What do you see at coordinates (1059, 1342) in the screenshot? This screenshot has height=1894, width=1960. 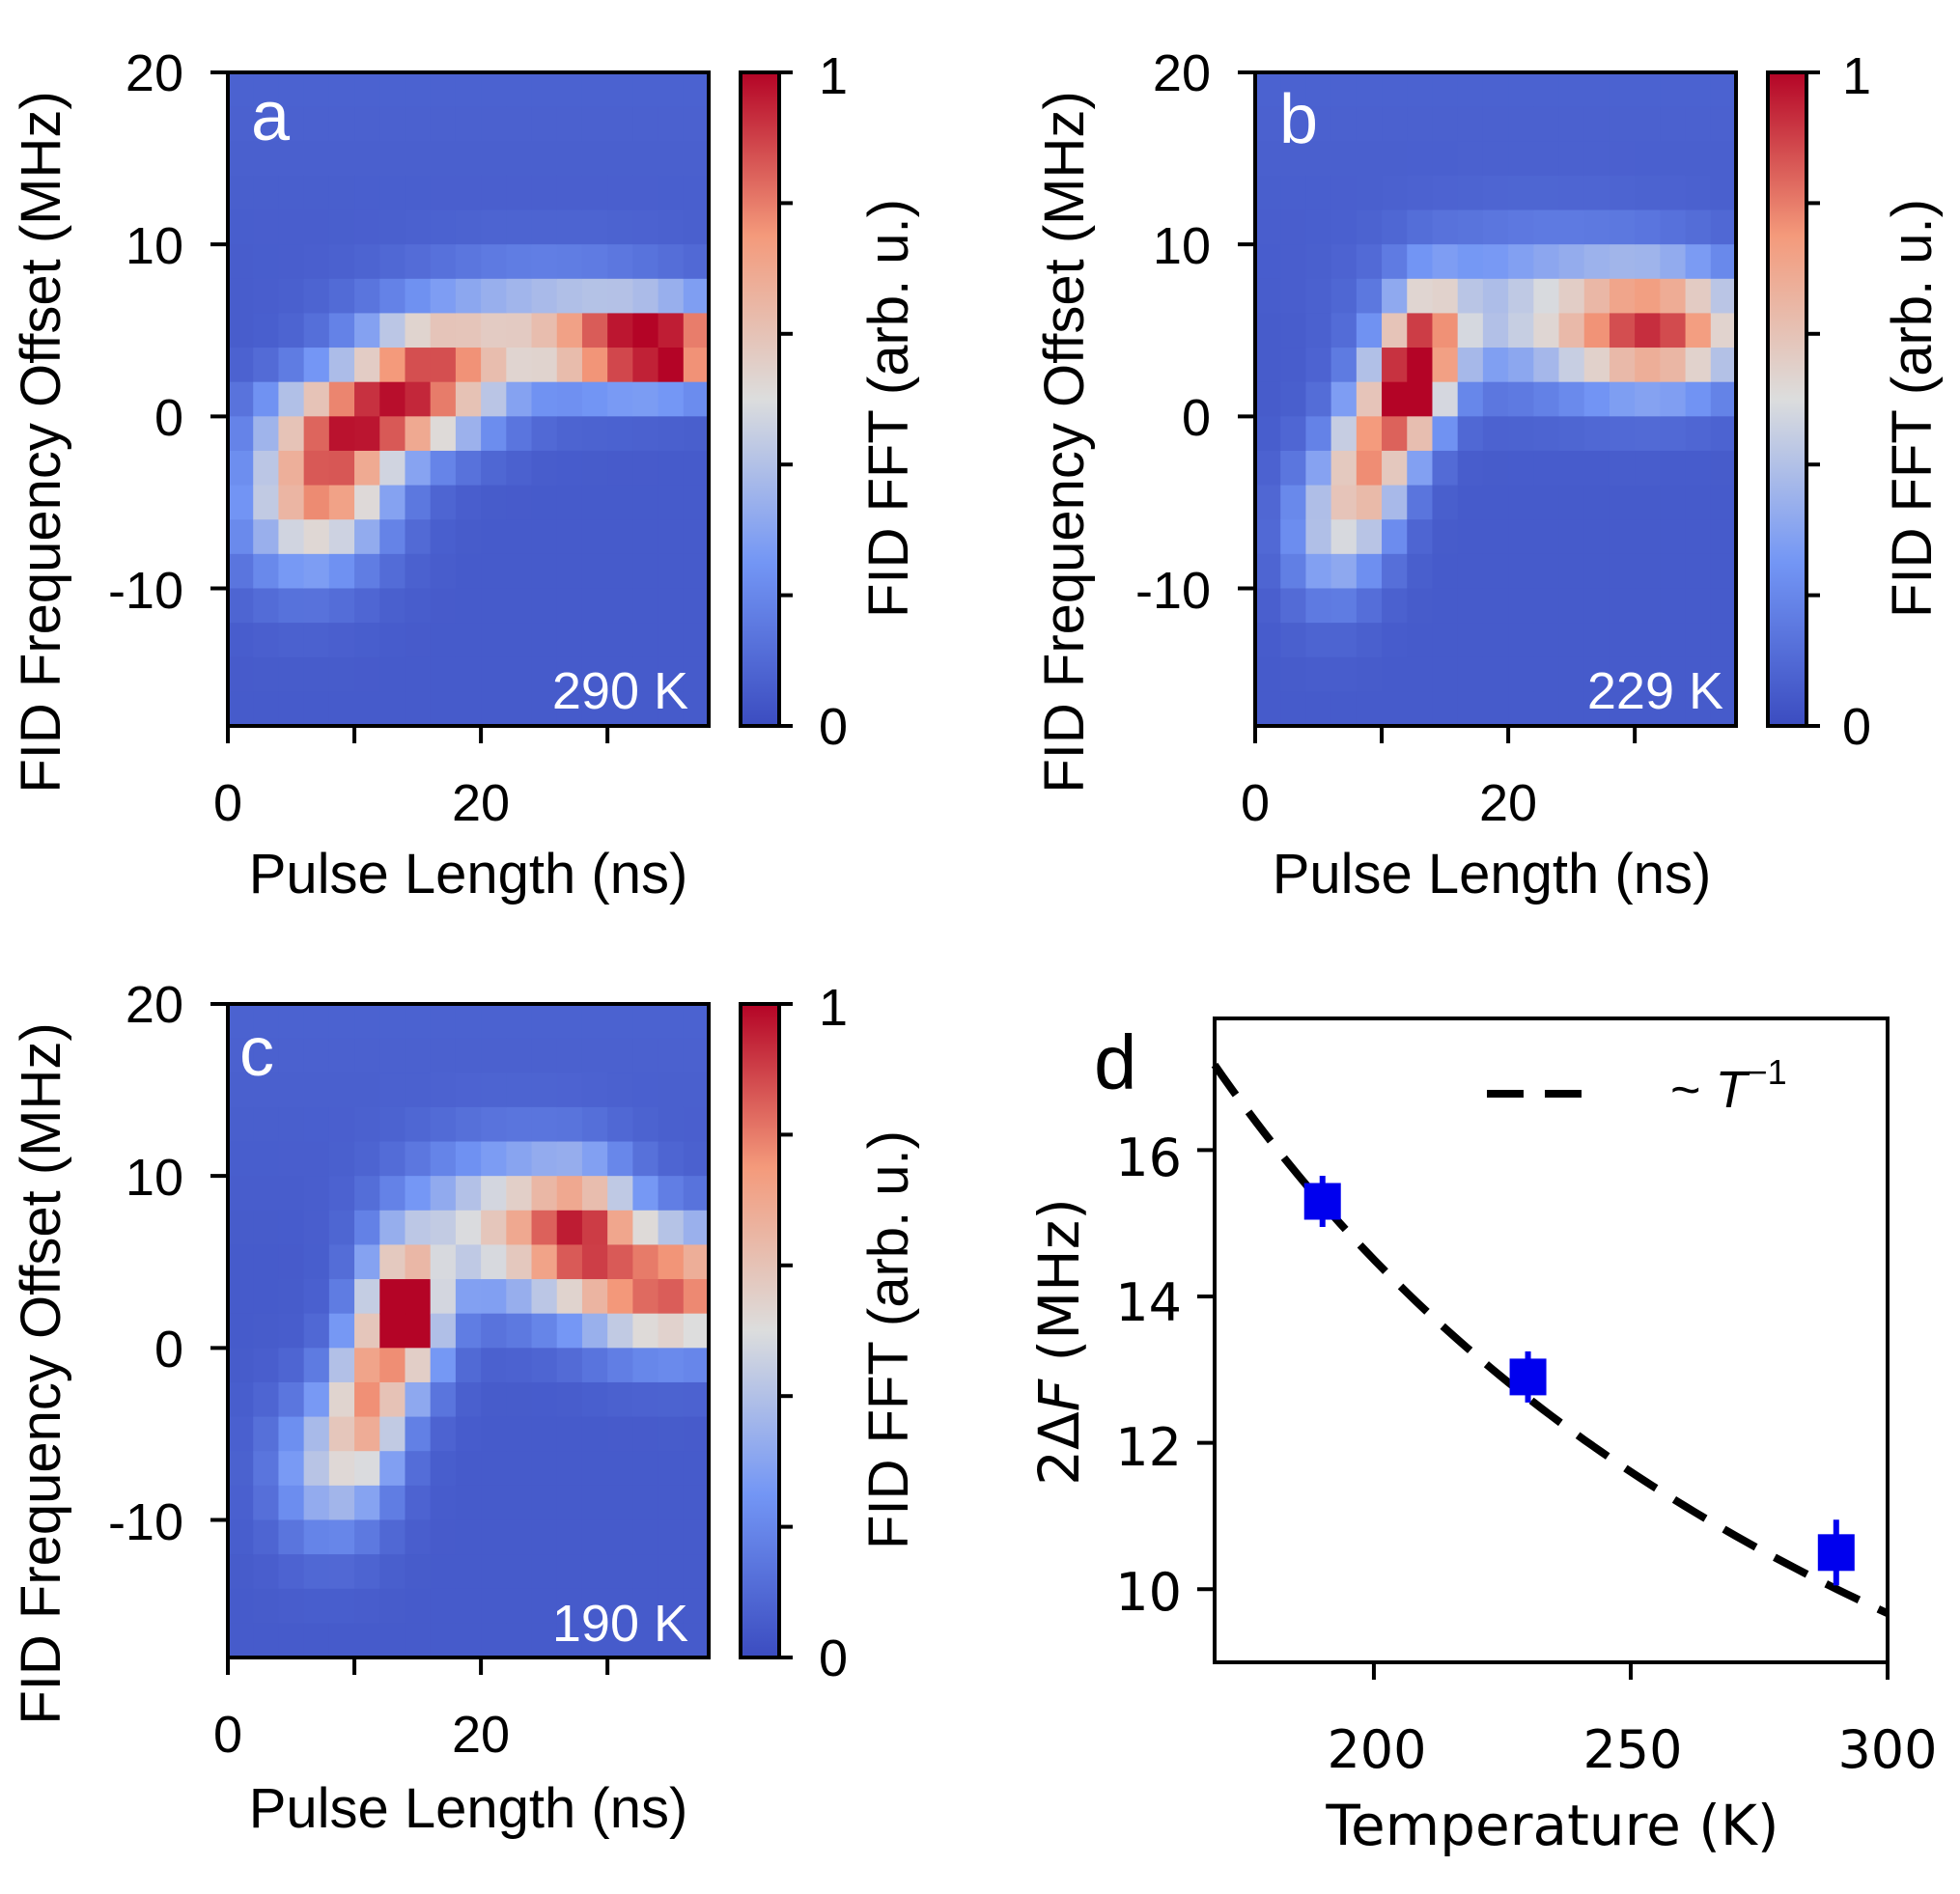 I see `y-axis-label: 2ΔF (MHz)` at bounding box center [1059, 1342].